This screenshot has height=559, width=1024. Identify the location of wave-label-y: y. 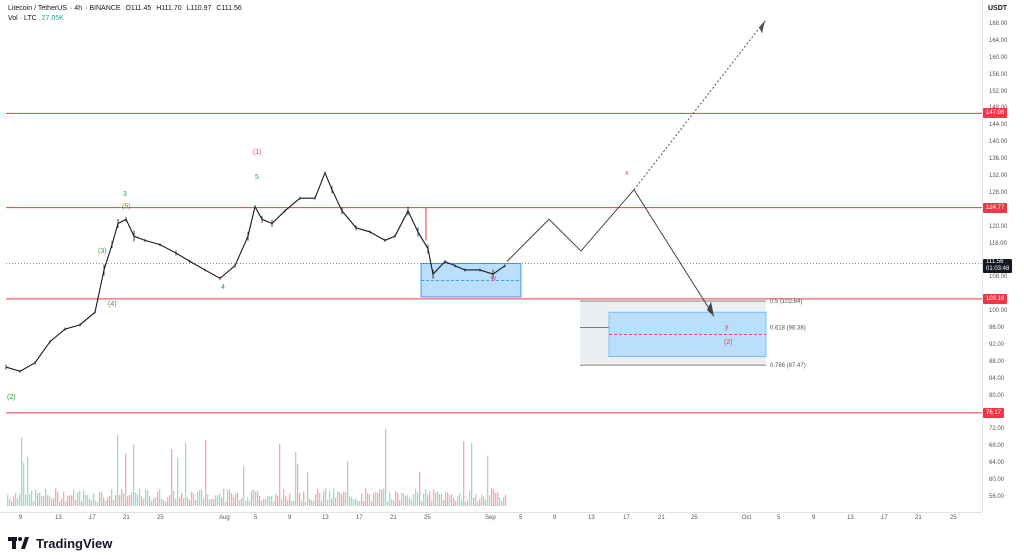
(727, 327).